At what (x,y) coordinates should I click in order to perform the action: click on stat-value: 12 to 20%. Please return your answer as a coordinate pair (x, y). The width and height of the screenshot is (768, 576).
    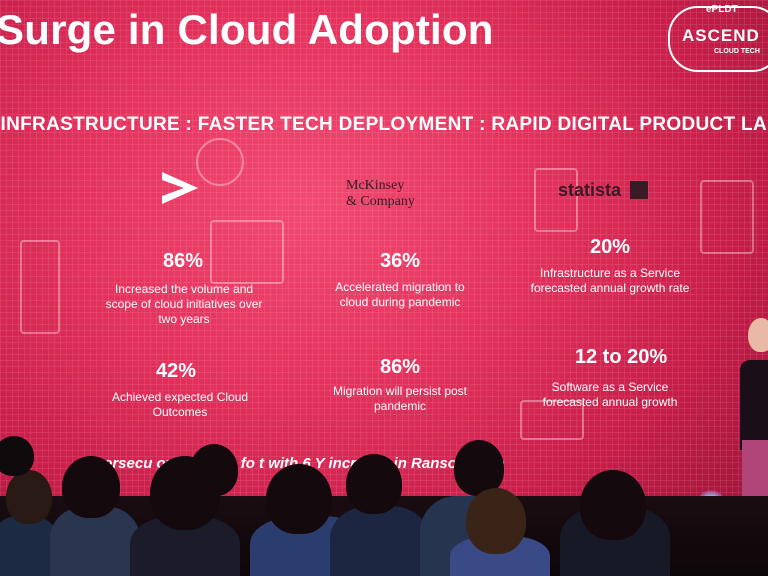
    Looking at the image, I should click on (621, 357).